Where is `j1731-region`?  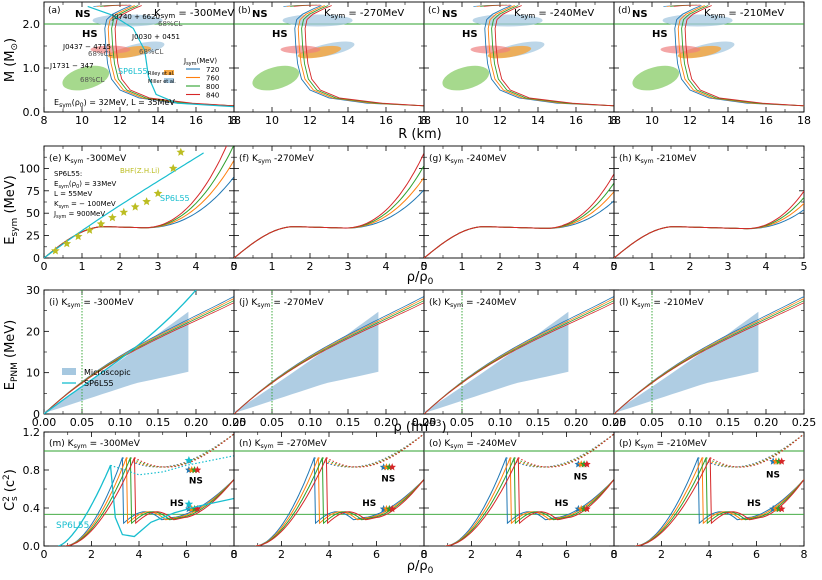
j1731-region is located at coordinates (466, 78).